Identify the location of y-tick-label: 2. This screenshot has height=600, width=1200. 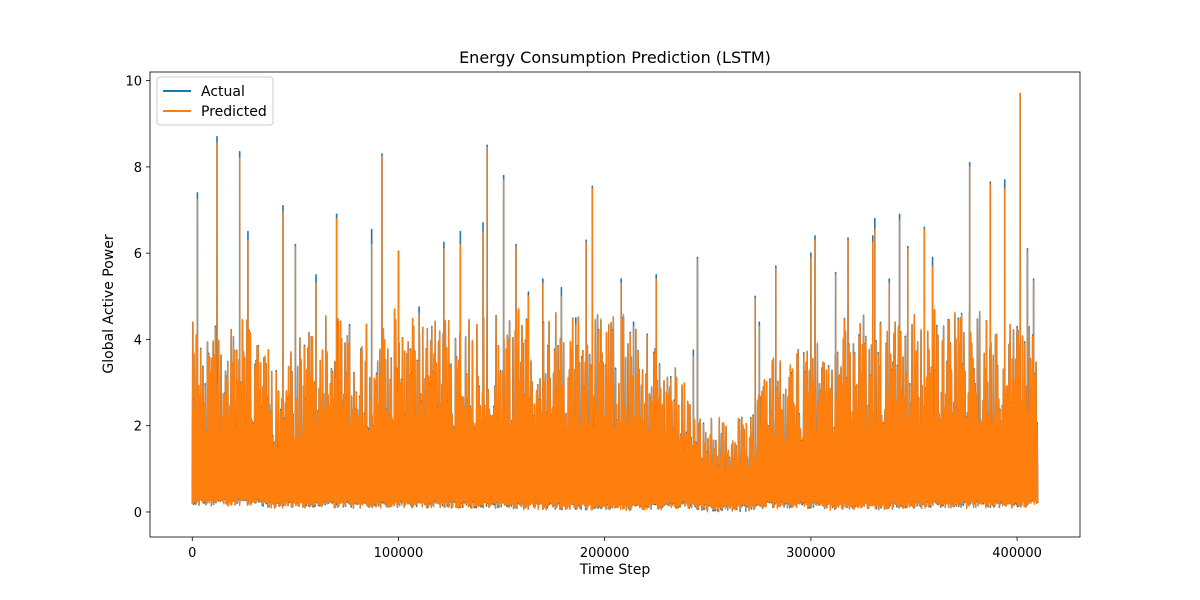
(138, 427).